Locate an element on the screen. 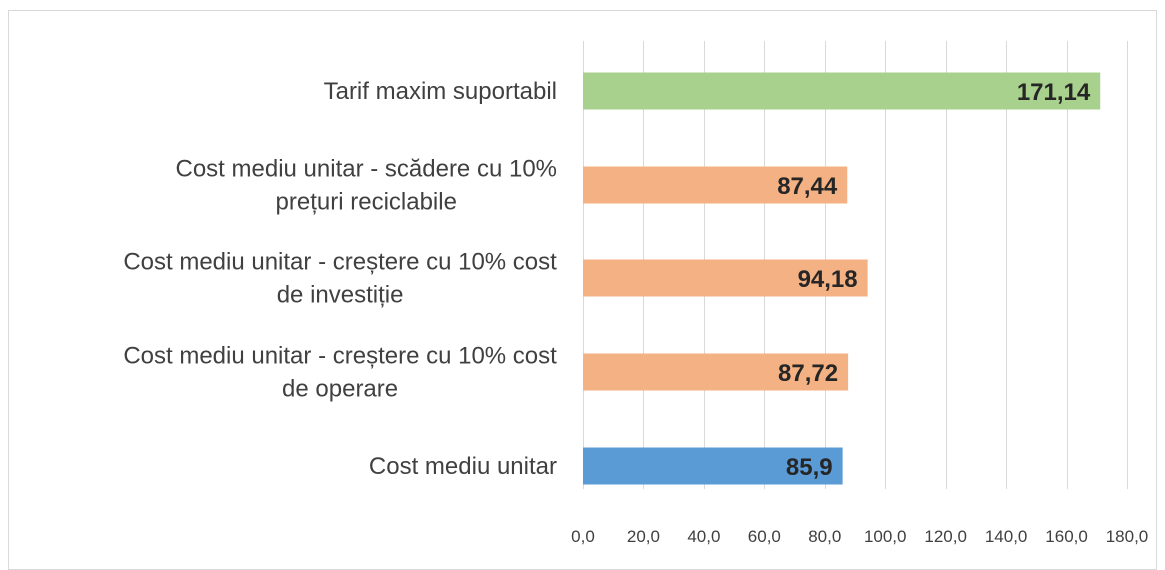  data-label: 85,9 is located at coordinates (809, 467).